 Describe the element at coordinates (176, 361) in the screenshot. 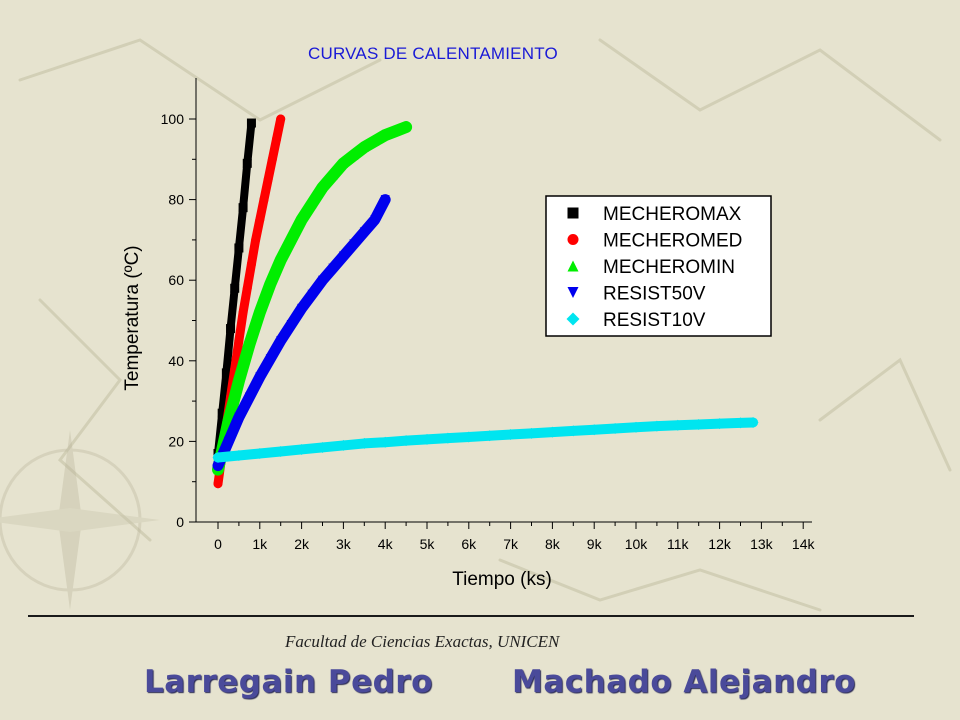

I see `y-tick-label: 40` at that location.